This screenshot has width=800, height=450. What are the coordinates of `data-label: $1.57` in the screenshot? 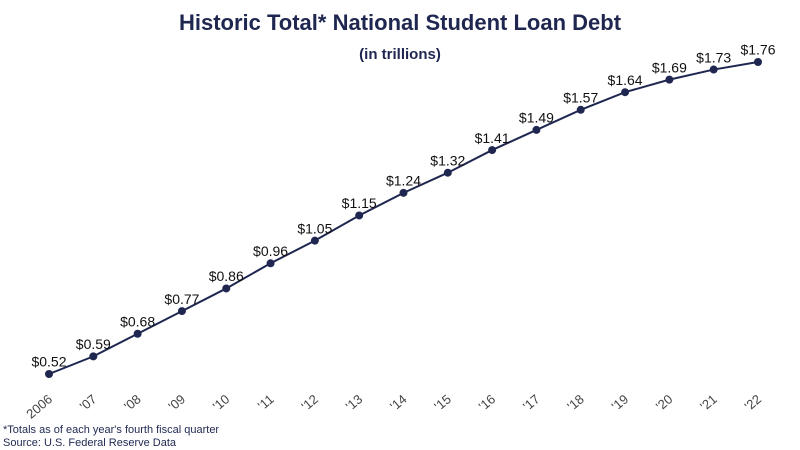 It's located at (580, 98).